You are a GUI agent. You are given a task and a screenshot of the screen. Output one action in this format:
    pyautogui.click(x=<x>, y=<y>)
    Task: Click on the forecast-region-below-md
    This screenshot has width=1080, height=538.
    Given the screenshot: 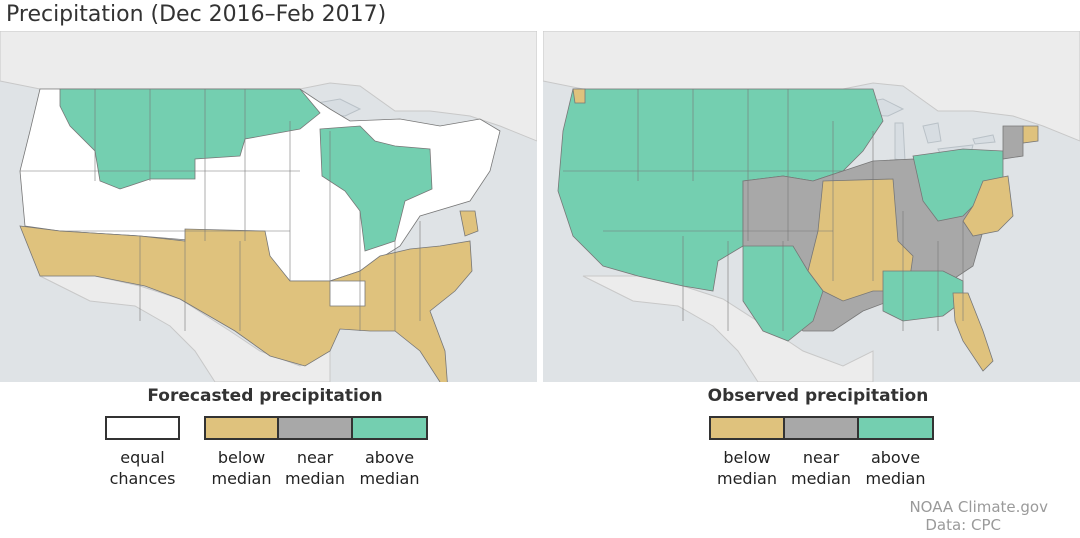 What is the action you would take?
    pyautogui.click(x=469, y=223)
    